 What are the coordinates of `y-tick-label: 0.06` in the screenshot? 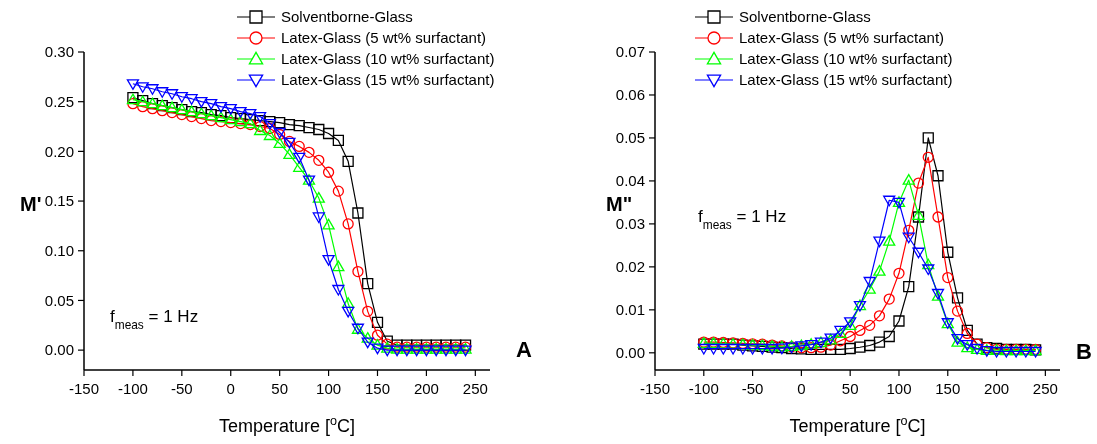 It's located at (630, 95).